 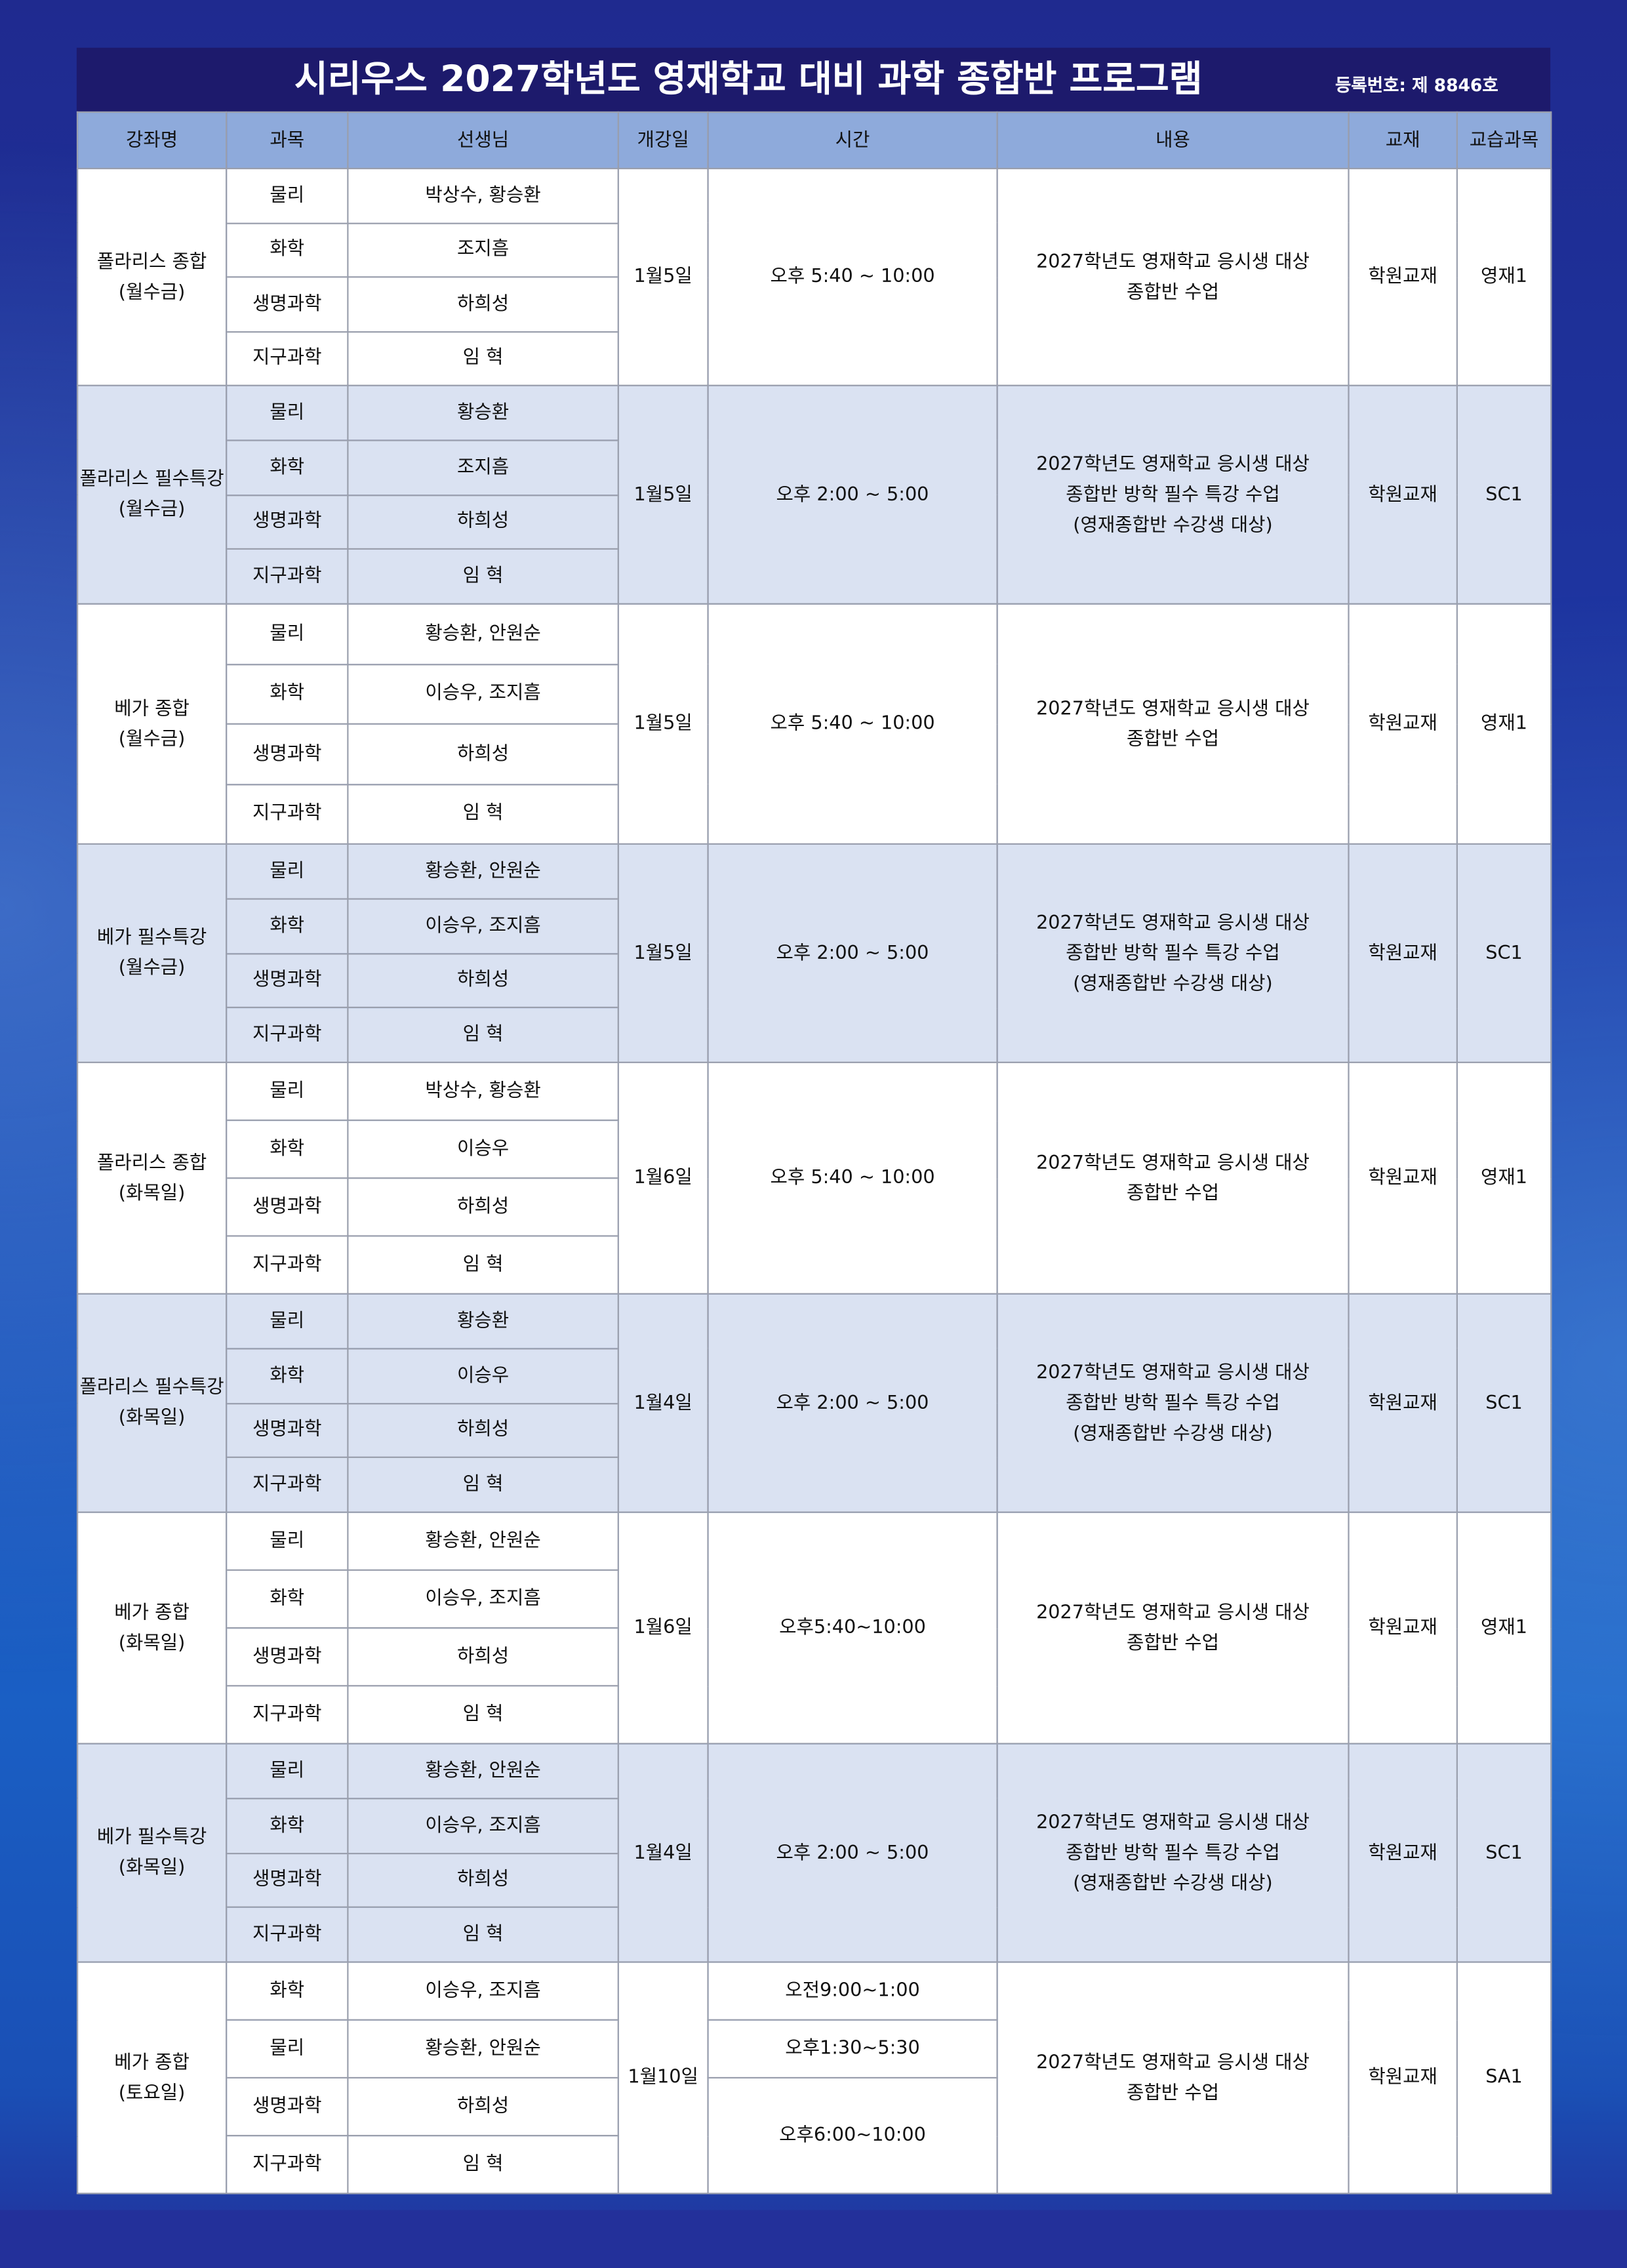 I want to click on start-date: 1월4일, so click(x=663, y=1853).